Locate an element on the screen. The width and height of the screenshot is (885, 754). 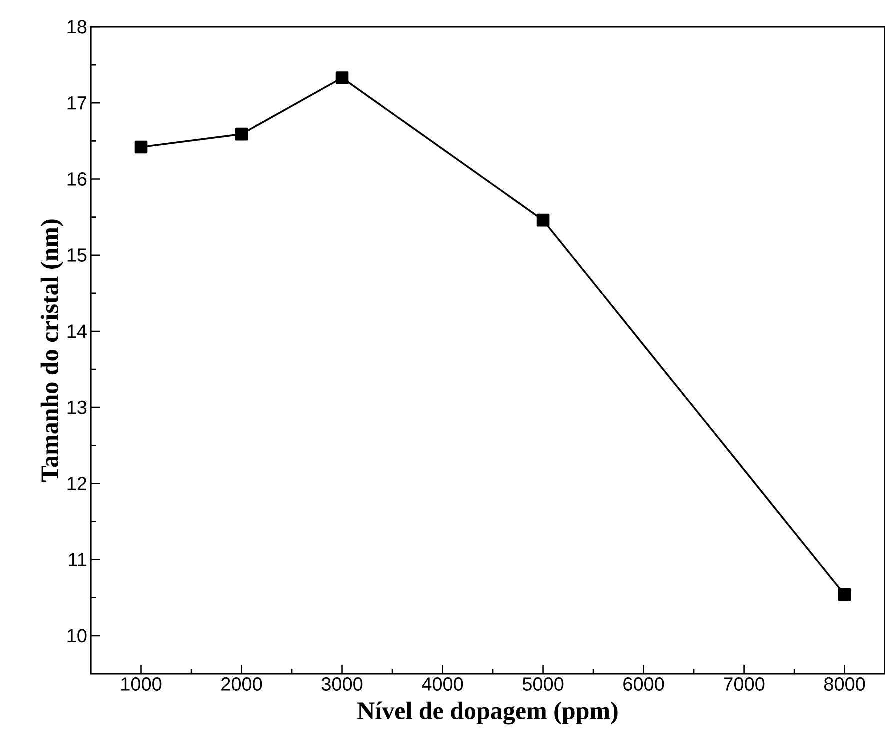
x-tick-label: 8000 is located at coordinates (845, 684).